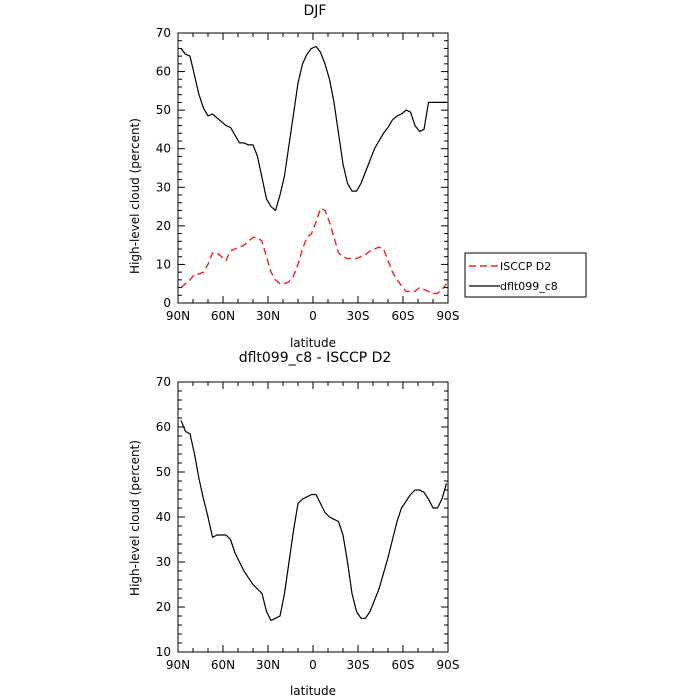 The width and height of the screenshot is (700, 700). Describe the element at coordinates (403, 316) in the screenshot. I see `top-xtick-label: 60S` at that location.